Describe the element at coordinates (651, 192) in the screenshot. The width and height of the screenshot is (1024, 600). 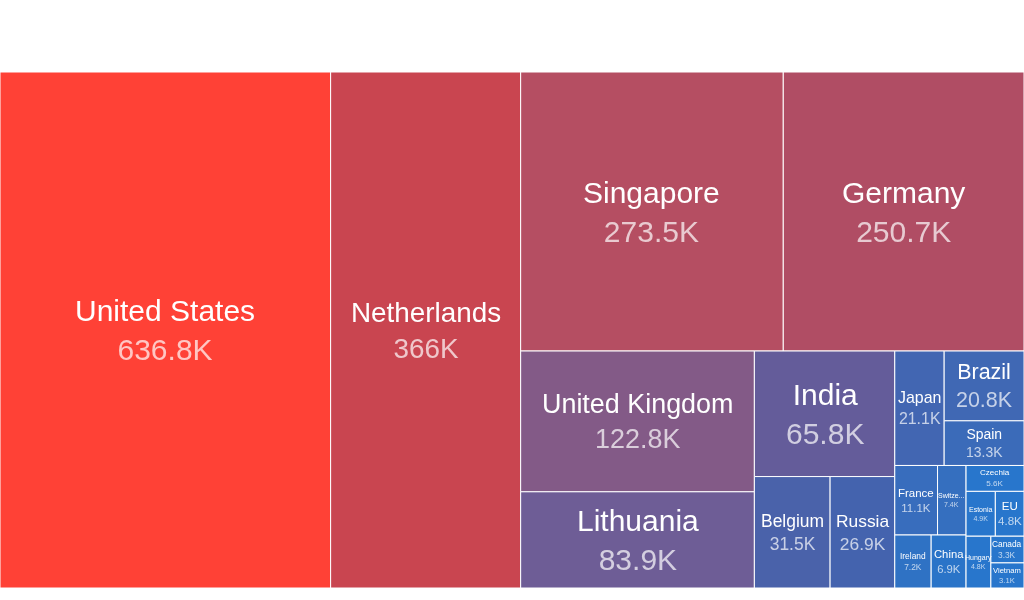
I see `category-label: Singapore` at that location.